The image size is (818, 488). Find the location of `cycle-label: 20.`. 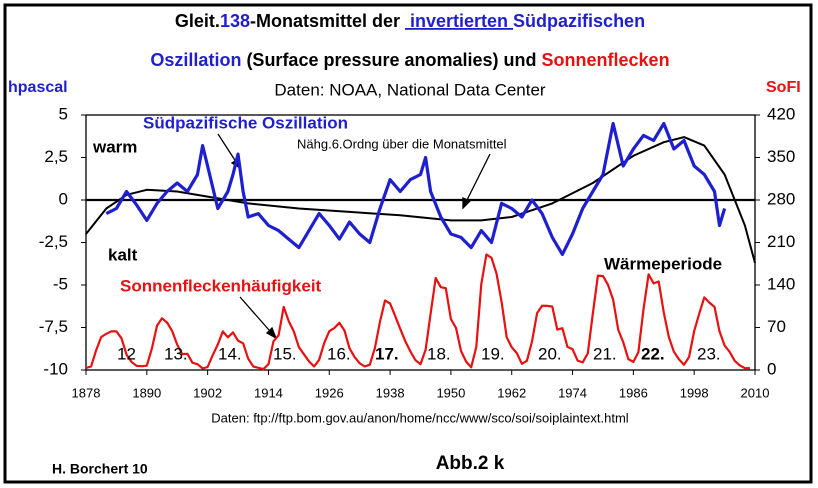

cycle-label: 20. is located at coordinates (550, 353).